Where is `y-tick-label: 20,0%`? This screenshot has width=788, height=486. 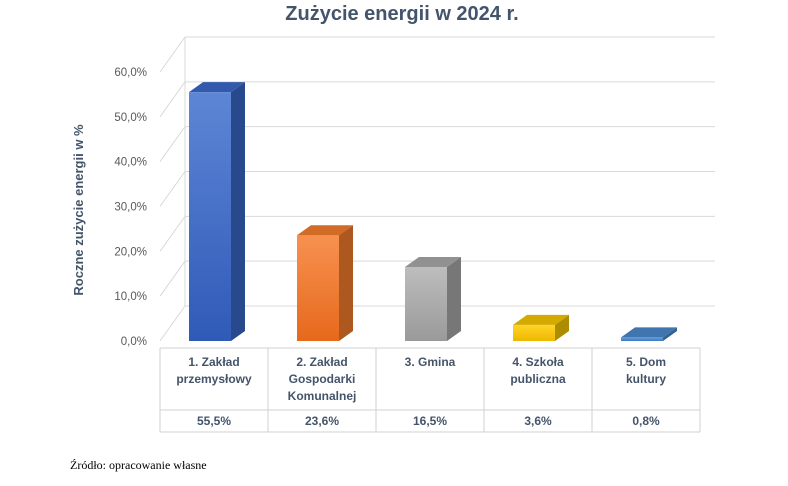 y-tick-label: 20,0% is located at coordinates (130, 252).